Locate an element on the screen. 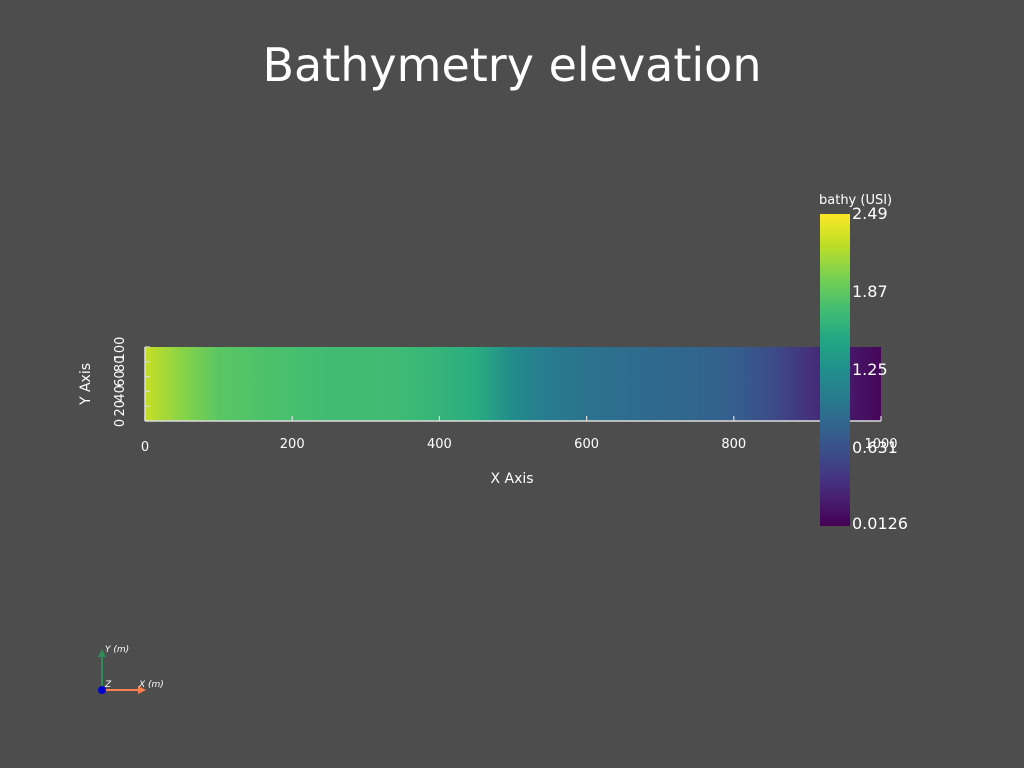 The width and height of the screenshot is (1024, 768). y-tick-label: 40 is located at coordinates (120, 393).